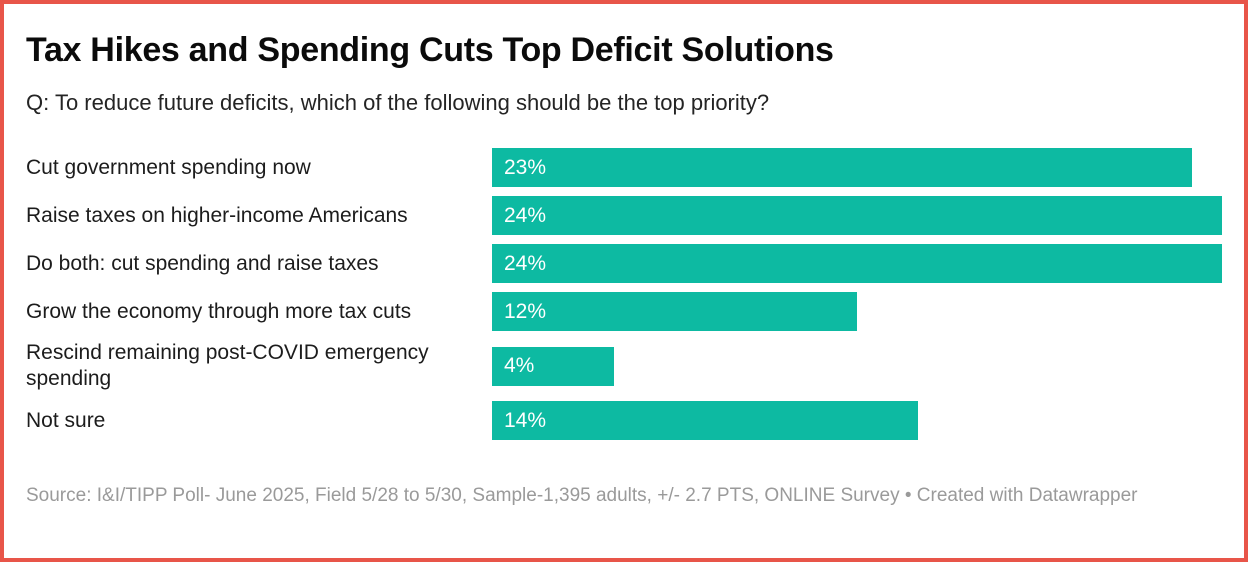  I want to click on category-label: Cut government spending now, so click(168, 167).